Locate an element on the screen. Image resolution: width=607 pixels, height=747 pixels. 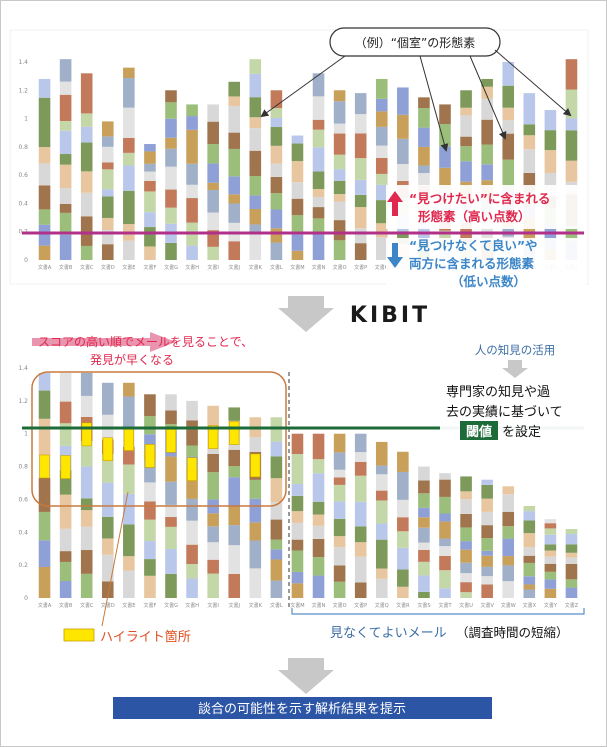
callout-box is located at coordinates (415, 42).